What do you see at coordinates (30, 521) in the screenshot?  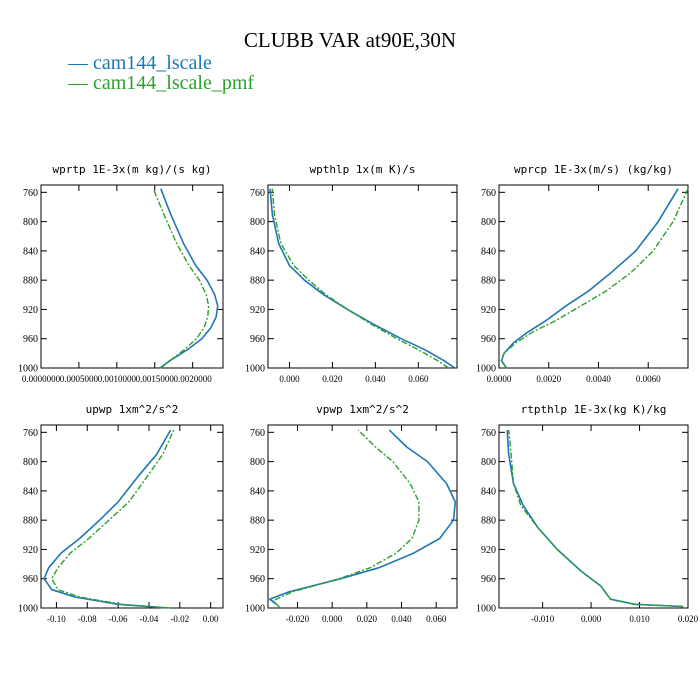 I see `panel-4-ytick-label: 880` at bounding box center [30, 521].